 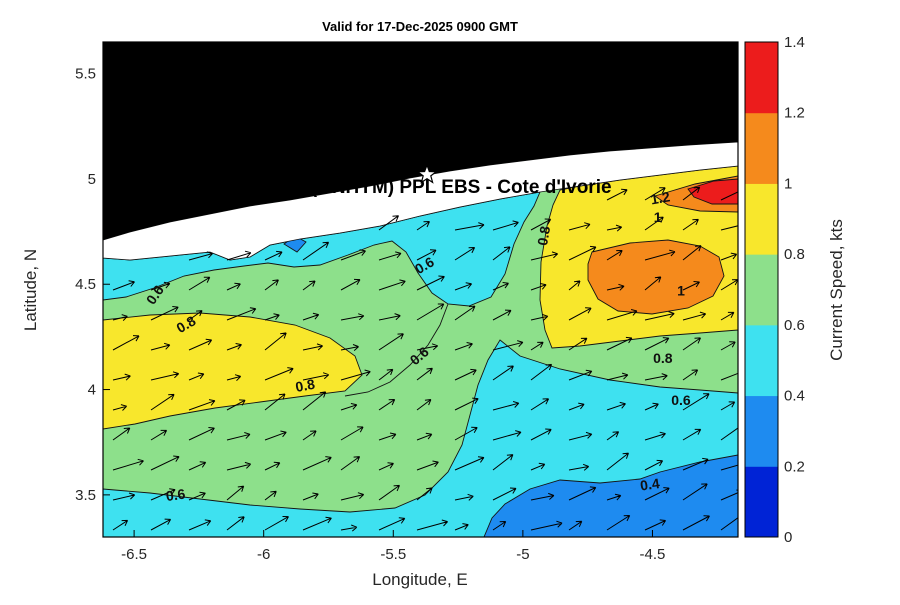 I want to click on x-tick-label: -6.5, so click(x=134, y=554).